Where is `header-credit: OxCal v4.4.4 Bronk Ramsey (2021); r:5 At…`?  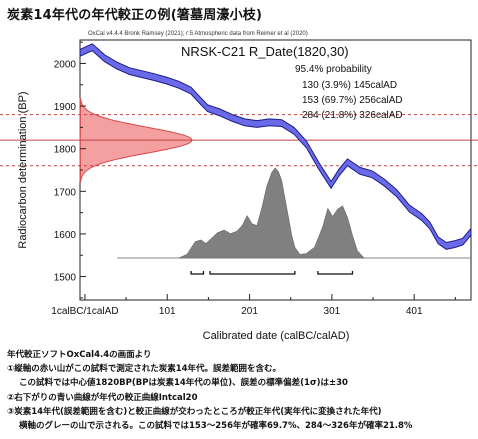
header-credit: OxCal v4.4.4 Bronk Ramsey (2021); r:5 At… is located at coordinates (198, 34).